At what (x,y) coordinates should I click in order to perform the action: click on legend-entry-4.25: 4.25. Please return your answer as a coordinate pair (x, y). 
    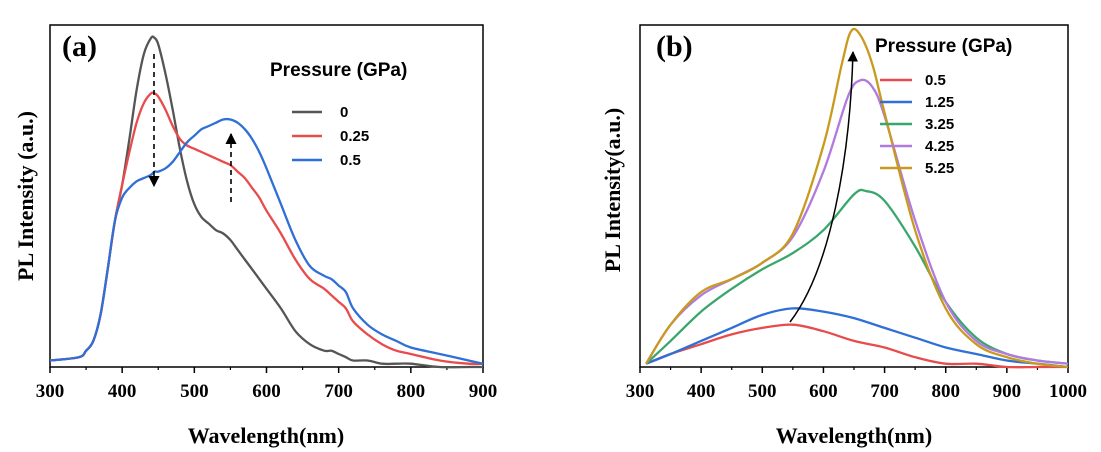
    Looking at the image, I should click on (939, 146).